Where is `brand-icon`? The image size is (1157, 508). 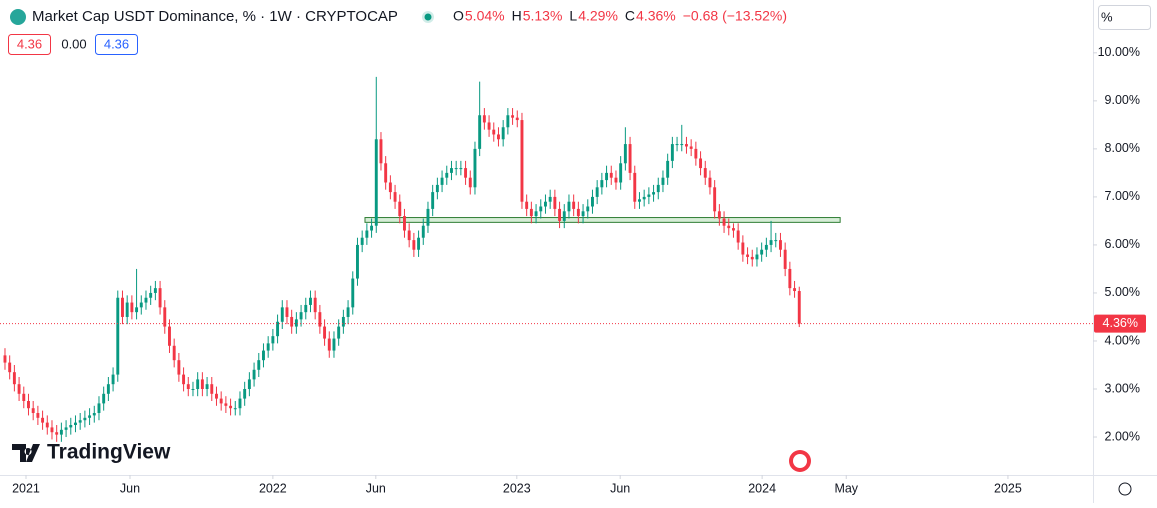
brand-icon is located at coordinates (26, 453).